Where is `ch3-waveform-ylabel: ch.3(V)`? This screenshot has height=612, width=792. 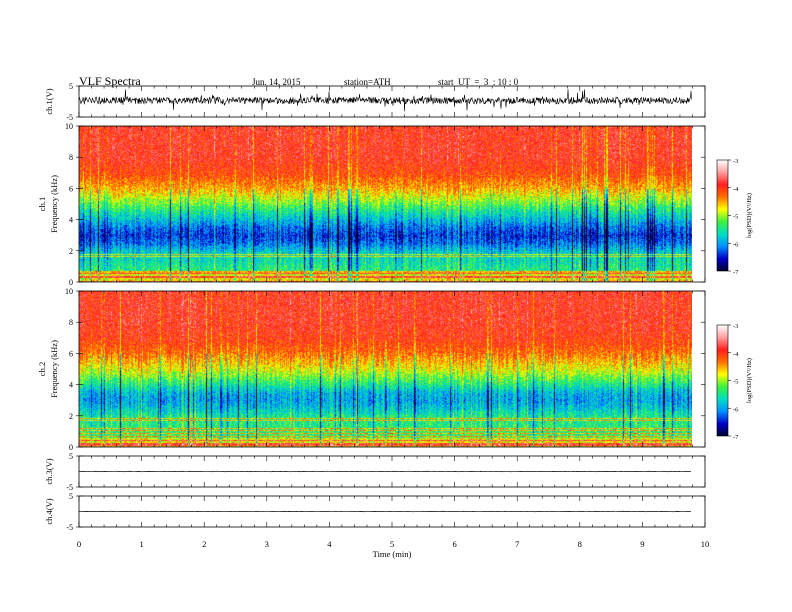
ch3-waveform-ylabel: ch.3(V) is located at coordinates (49, 471).